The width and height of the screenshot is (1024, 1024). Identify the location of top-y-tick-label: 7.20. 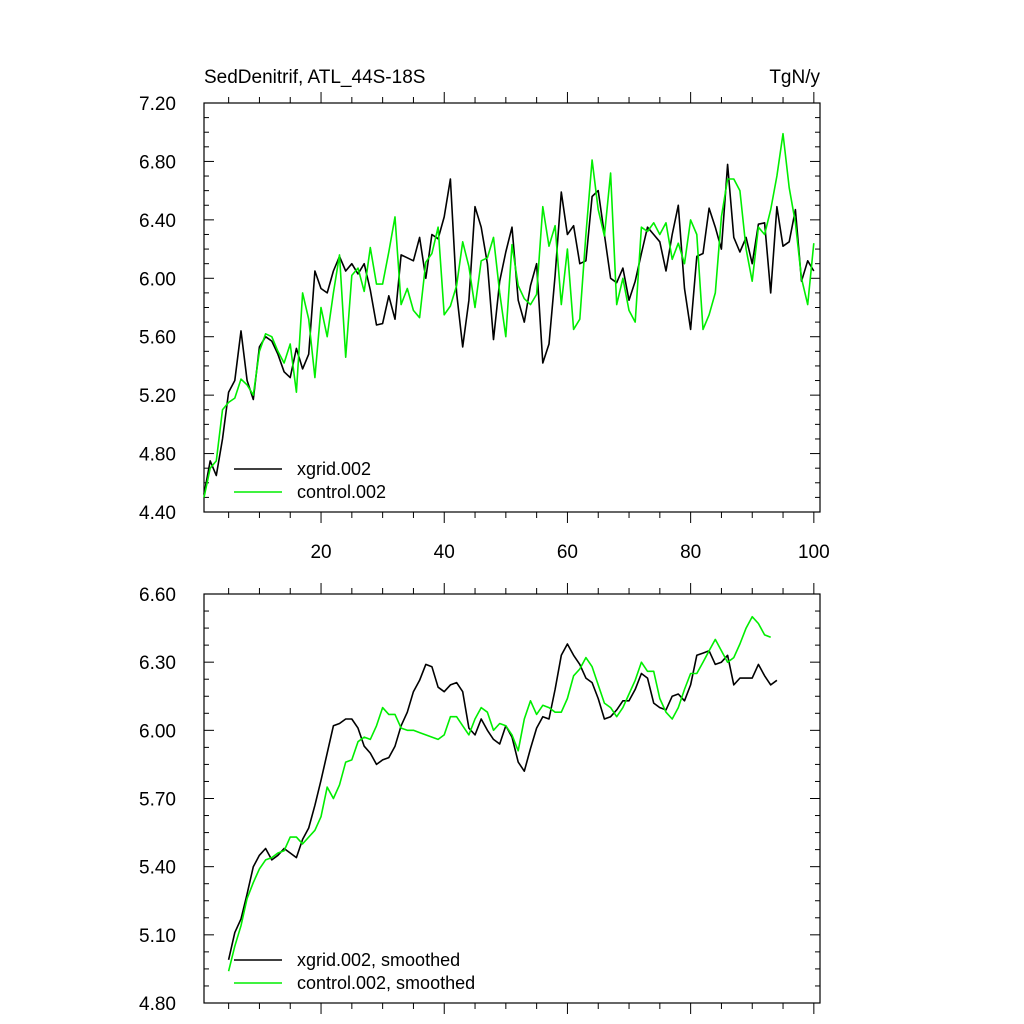
(157, 104).